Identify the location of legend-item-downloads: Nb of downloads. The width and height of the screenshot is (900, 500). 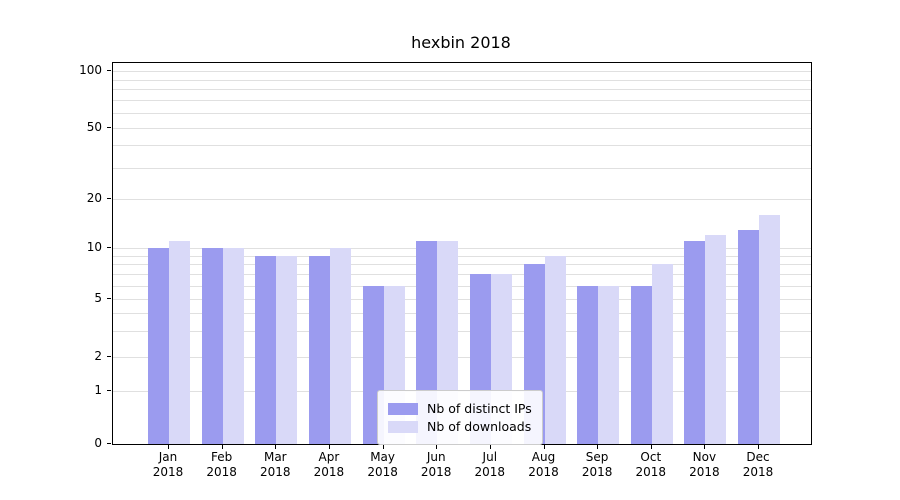
(460, 426).